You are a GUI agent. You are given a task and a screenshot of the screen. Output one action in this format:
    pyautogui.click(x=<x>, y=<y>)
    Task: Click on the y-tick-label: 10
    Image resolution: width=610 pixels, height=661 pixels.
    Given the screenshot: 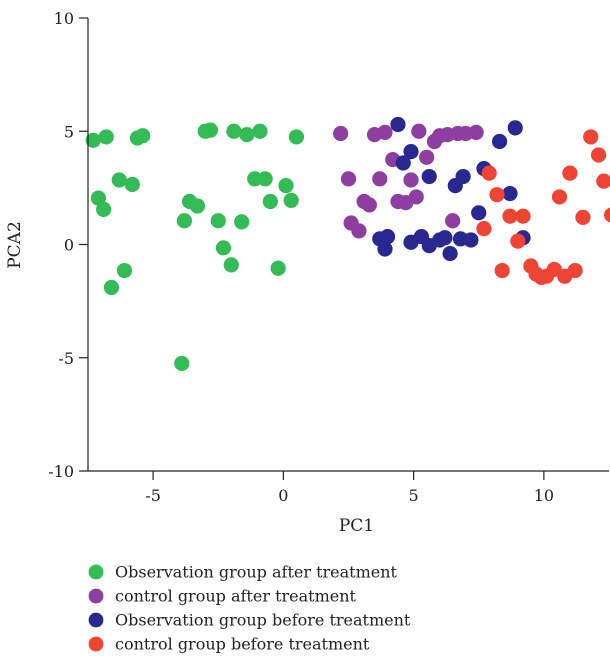 What is the action you would take?
    pyautogui.click(x=64, y=18)
    